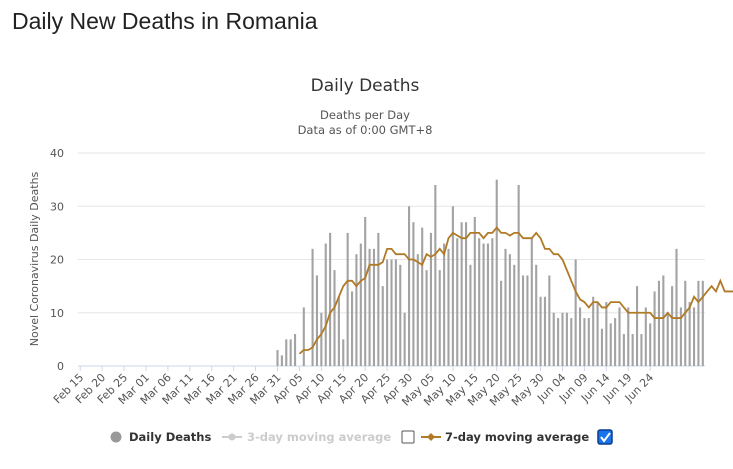  I want to click on checkmark-icon, so click(605, 437).